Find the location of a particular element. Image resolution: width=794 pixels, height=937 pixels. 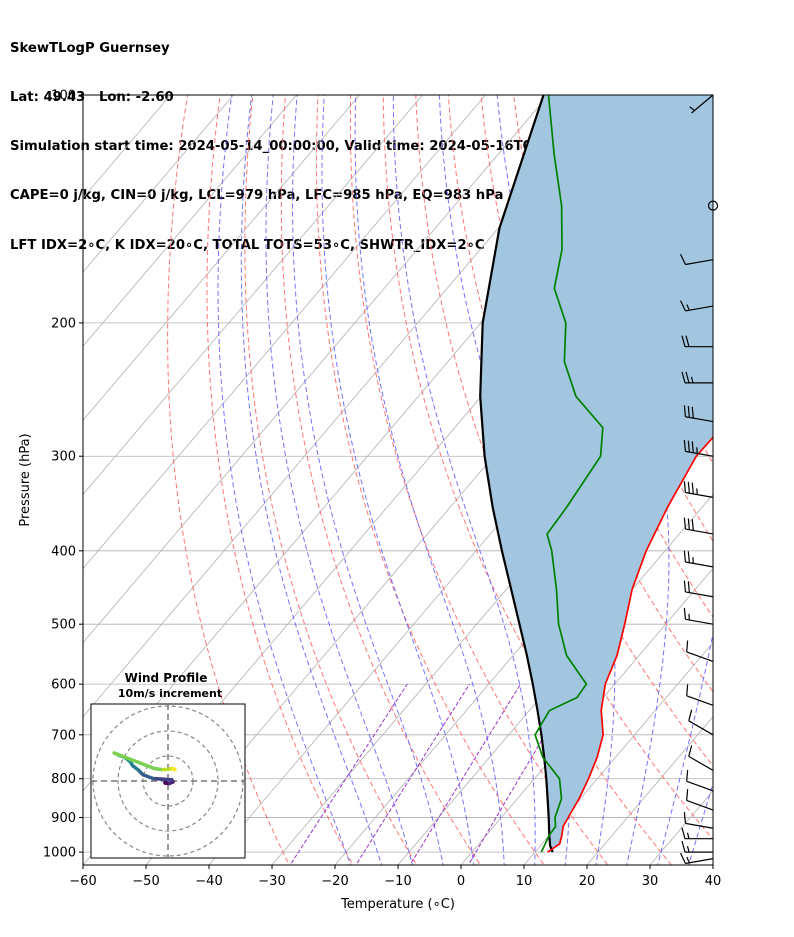

hodograph-plot is located at coordinates (168, 781).